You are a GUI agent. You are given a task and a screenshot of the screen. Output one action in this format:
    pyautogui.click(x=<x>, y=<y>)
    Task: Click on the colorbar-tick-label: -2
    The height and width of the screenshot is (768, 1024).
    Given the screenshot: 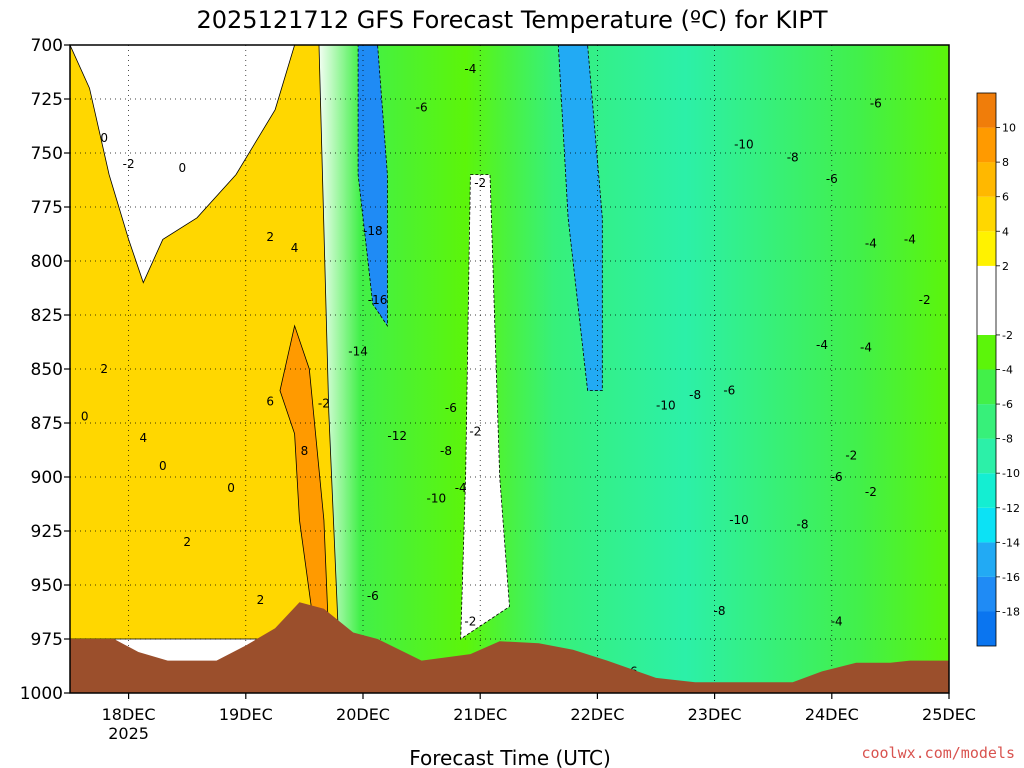 What is the action you would take?
    pyautogui.click(x=1007, y=335)
    